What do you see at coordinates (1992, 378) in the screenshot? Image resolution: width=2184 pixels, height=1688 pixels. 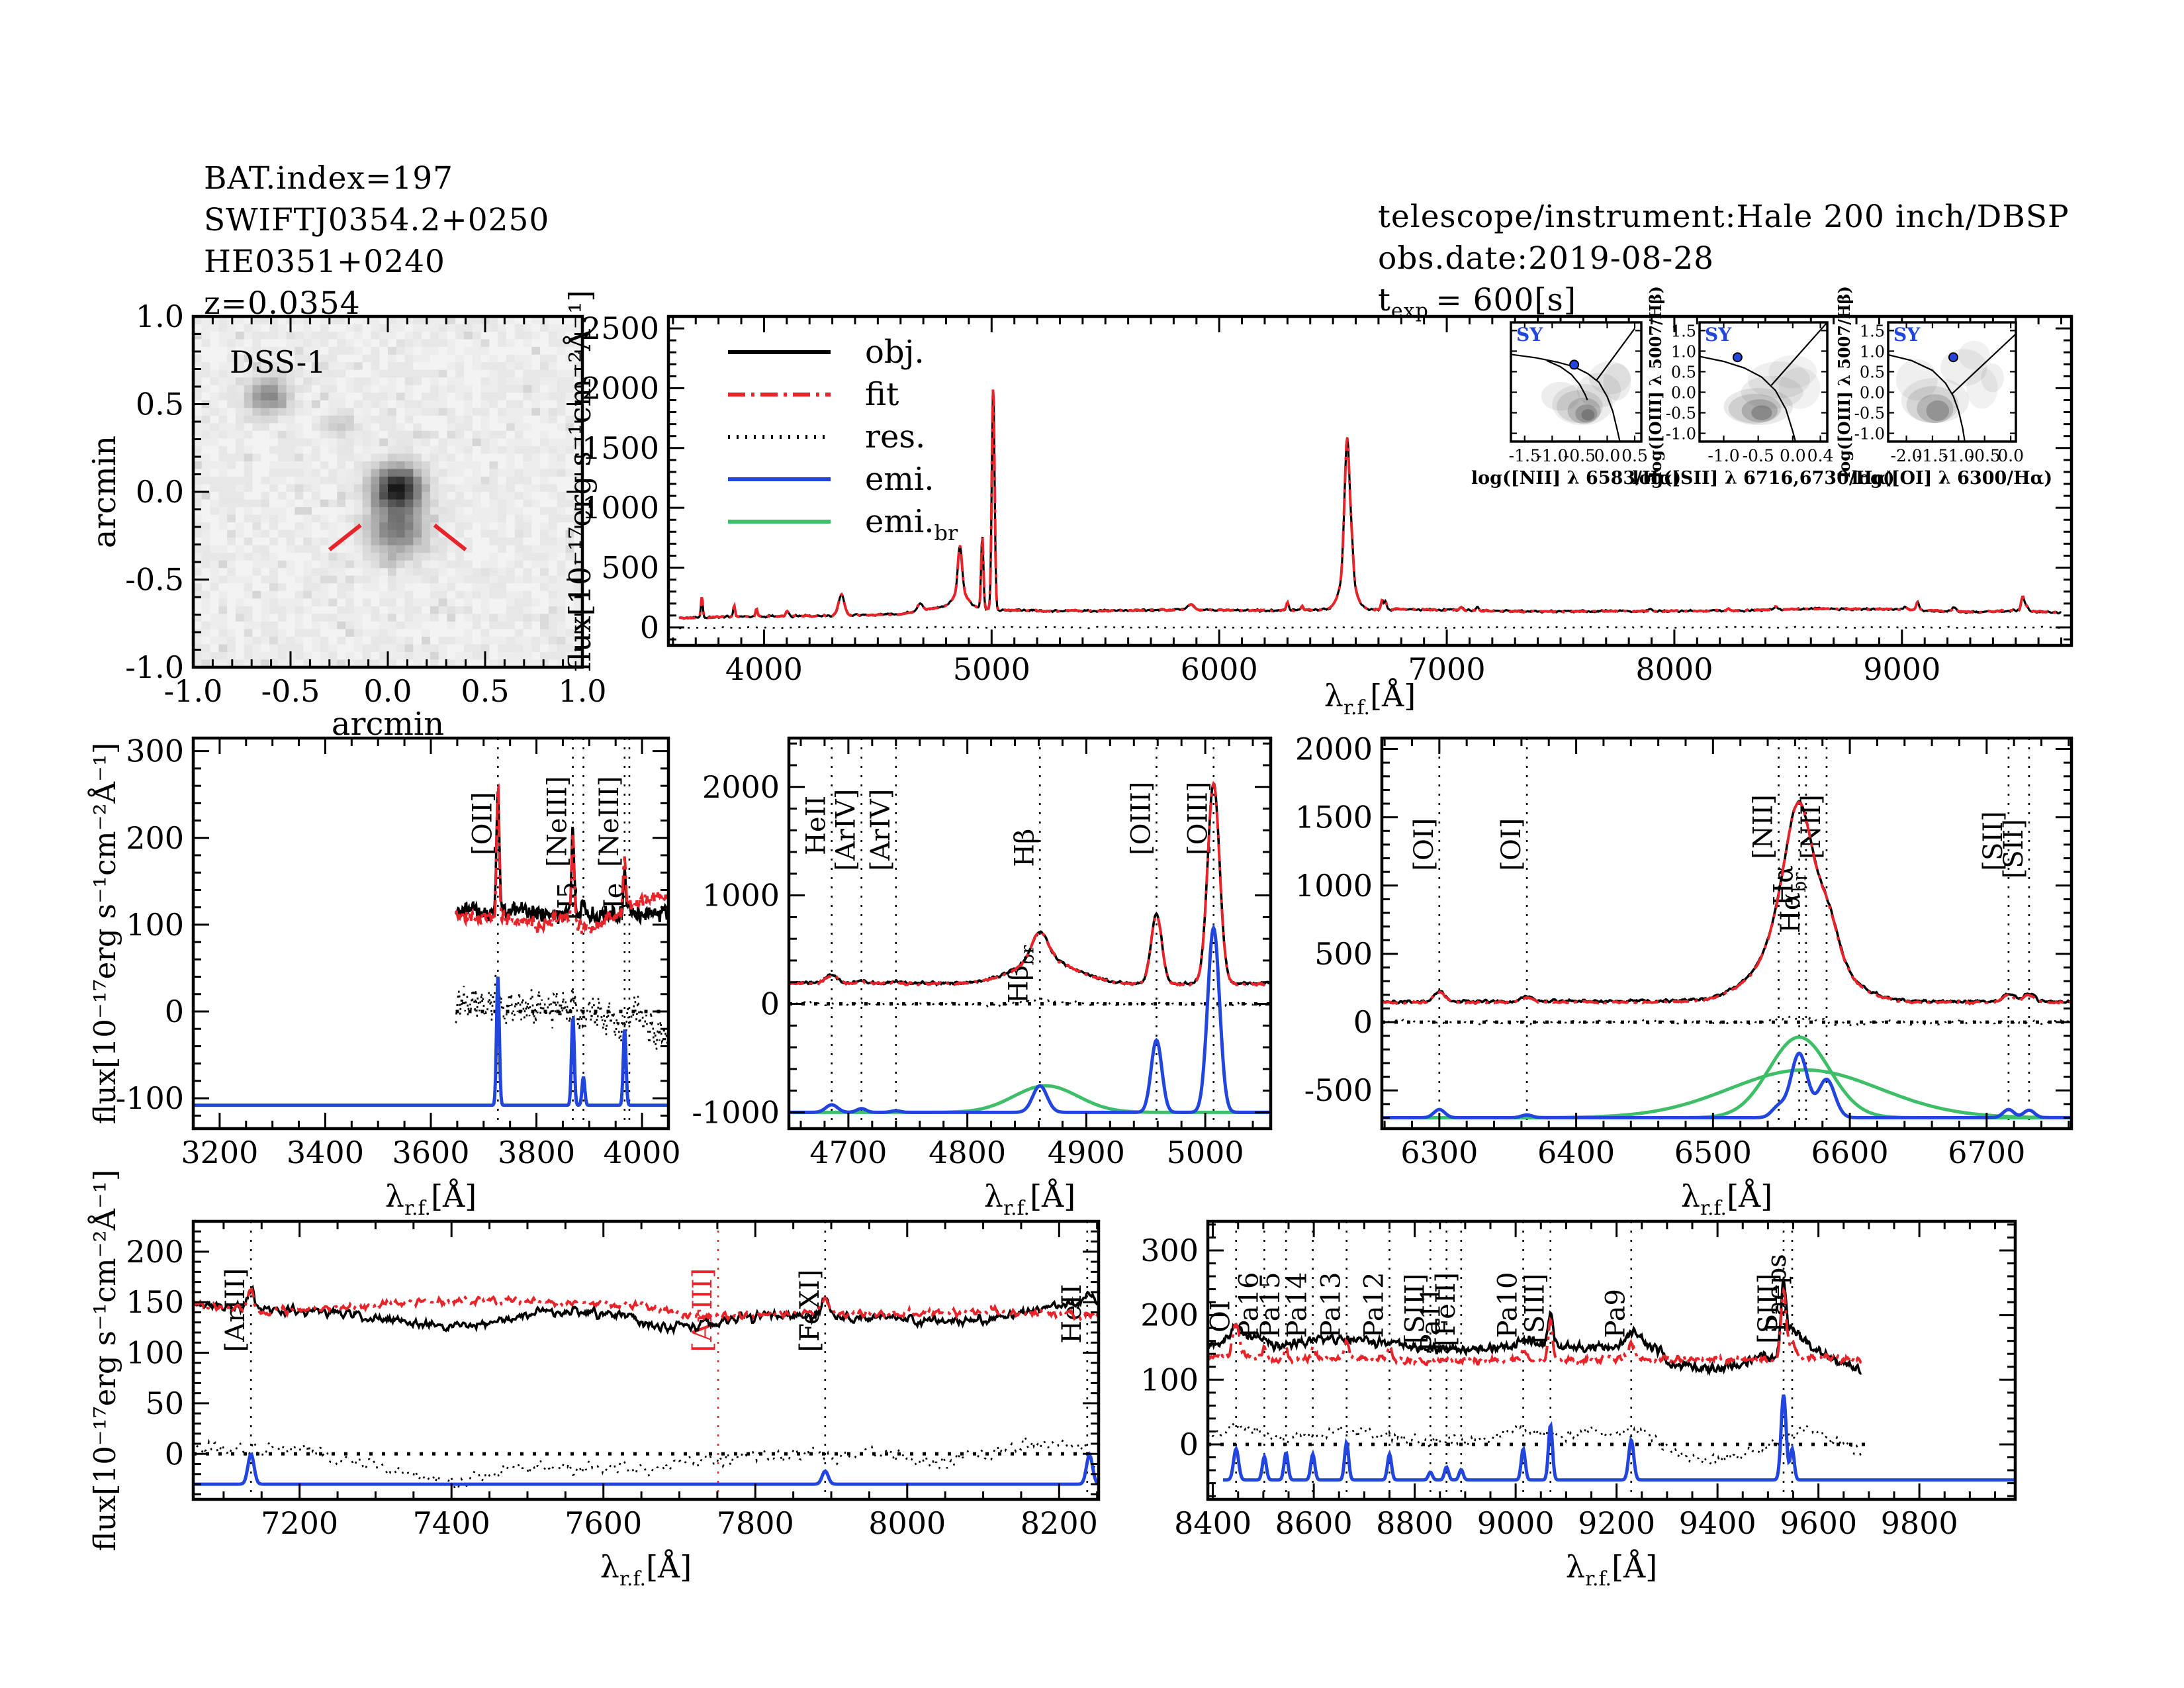 I see `density-cloud` at bounding box center [1992, 378].